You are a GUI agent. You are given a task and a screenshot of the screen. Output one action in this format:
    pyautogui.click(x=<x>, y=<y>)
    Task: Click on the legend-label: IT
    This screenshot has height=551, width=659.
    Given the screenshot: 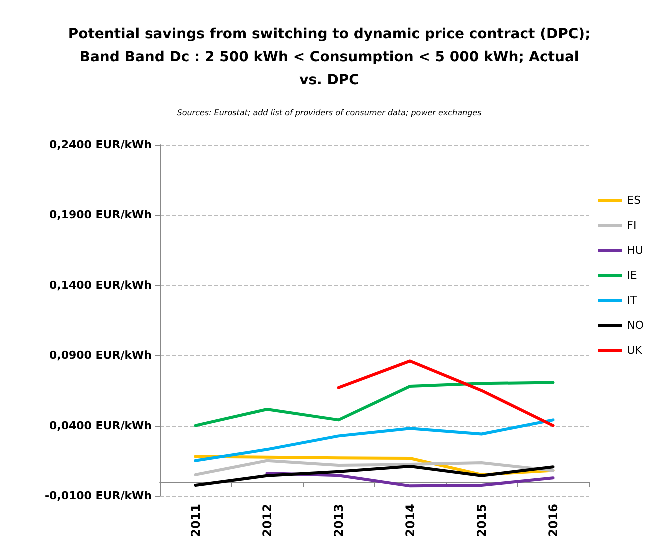 What is the action you would take?
    pyautogui.click(x=632, y=300)
    